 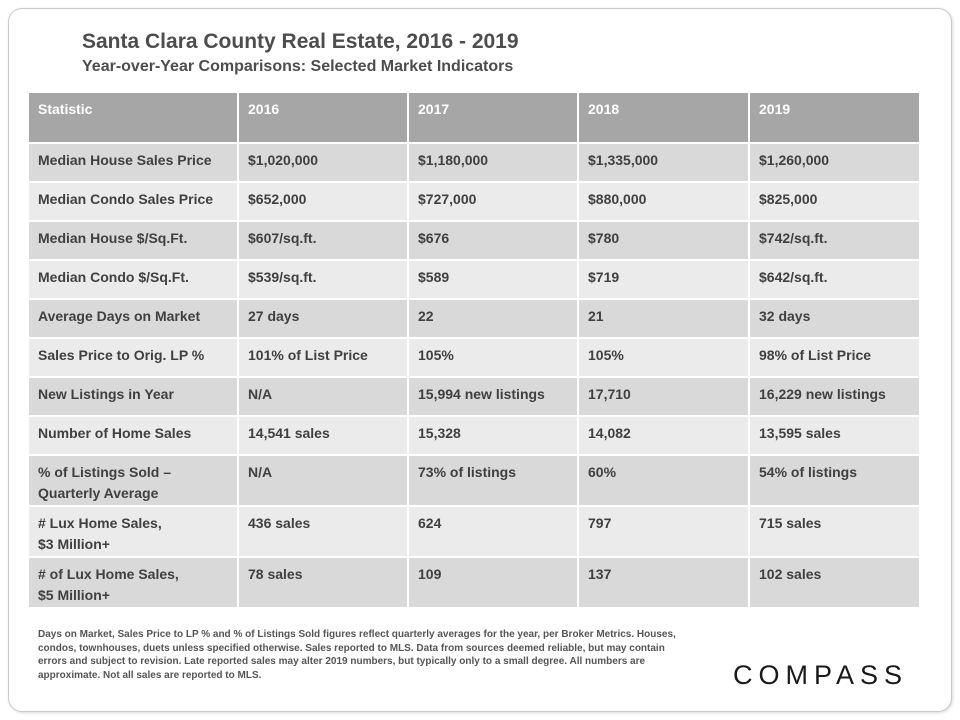 I want to click on value-cell-2016: 78 sales, so click(x=323, y=582).